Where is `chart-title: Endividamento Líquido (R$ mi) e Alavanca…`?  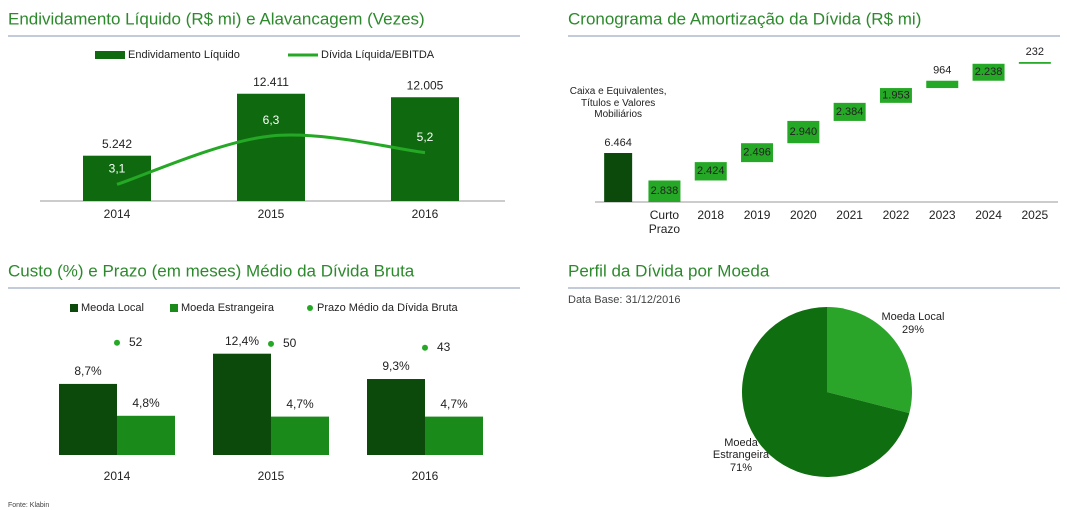 chart-title: Endividamento Líquido (R$ mi) e Alavanca… is located at coordinates (216, 18).